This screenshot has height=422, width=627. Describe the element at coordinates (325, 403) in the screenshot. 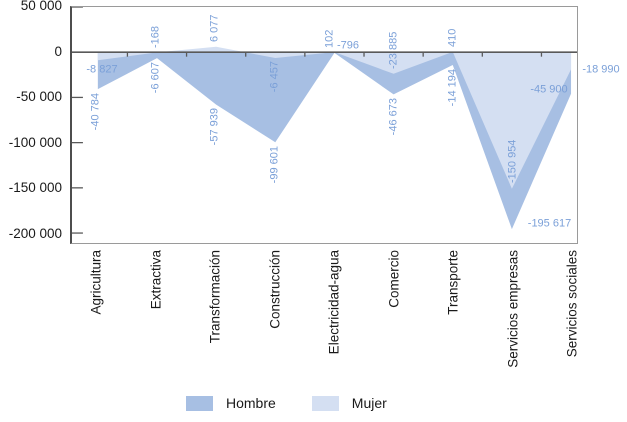

I see `legend-swatch-mujer` at that location.